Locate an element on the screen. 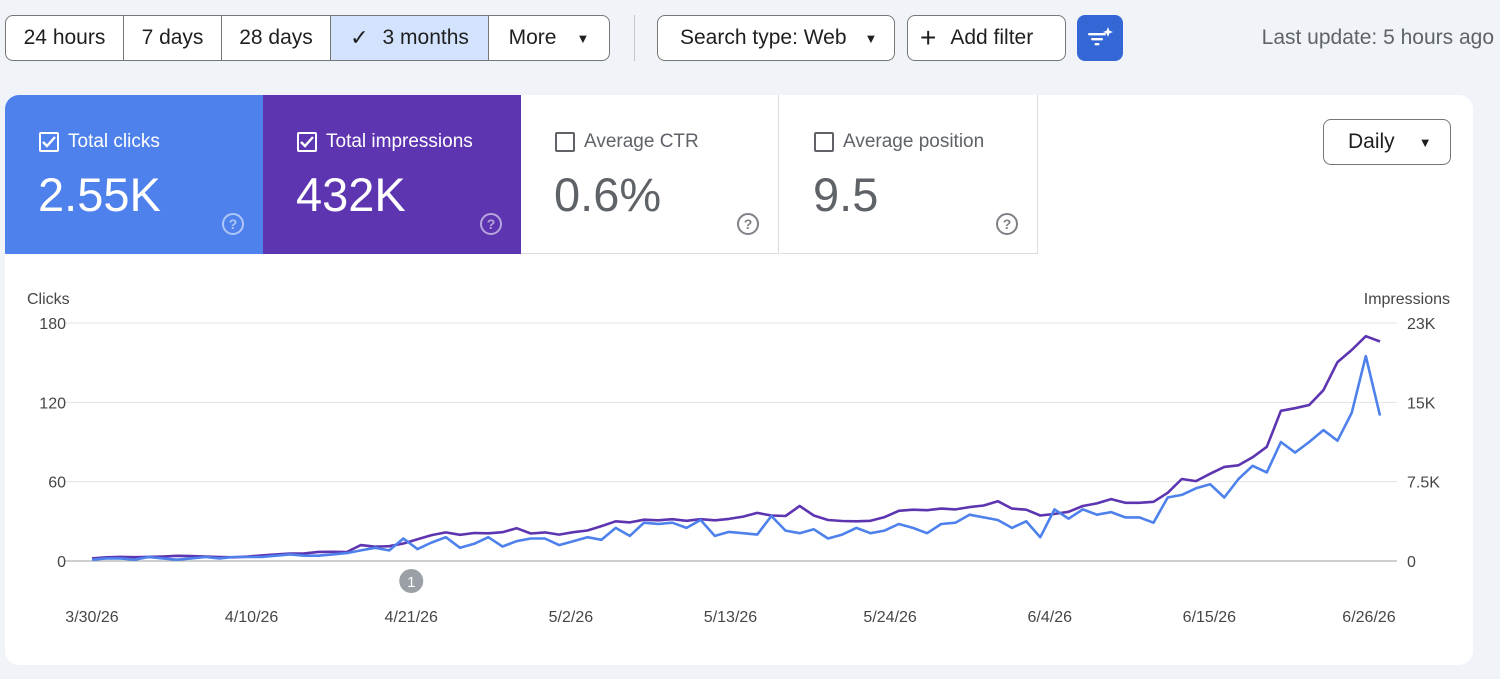  add-filter-button: + Add filter is located at coordinates (986, 38).